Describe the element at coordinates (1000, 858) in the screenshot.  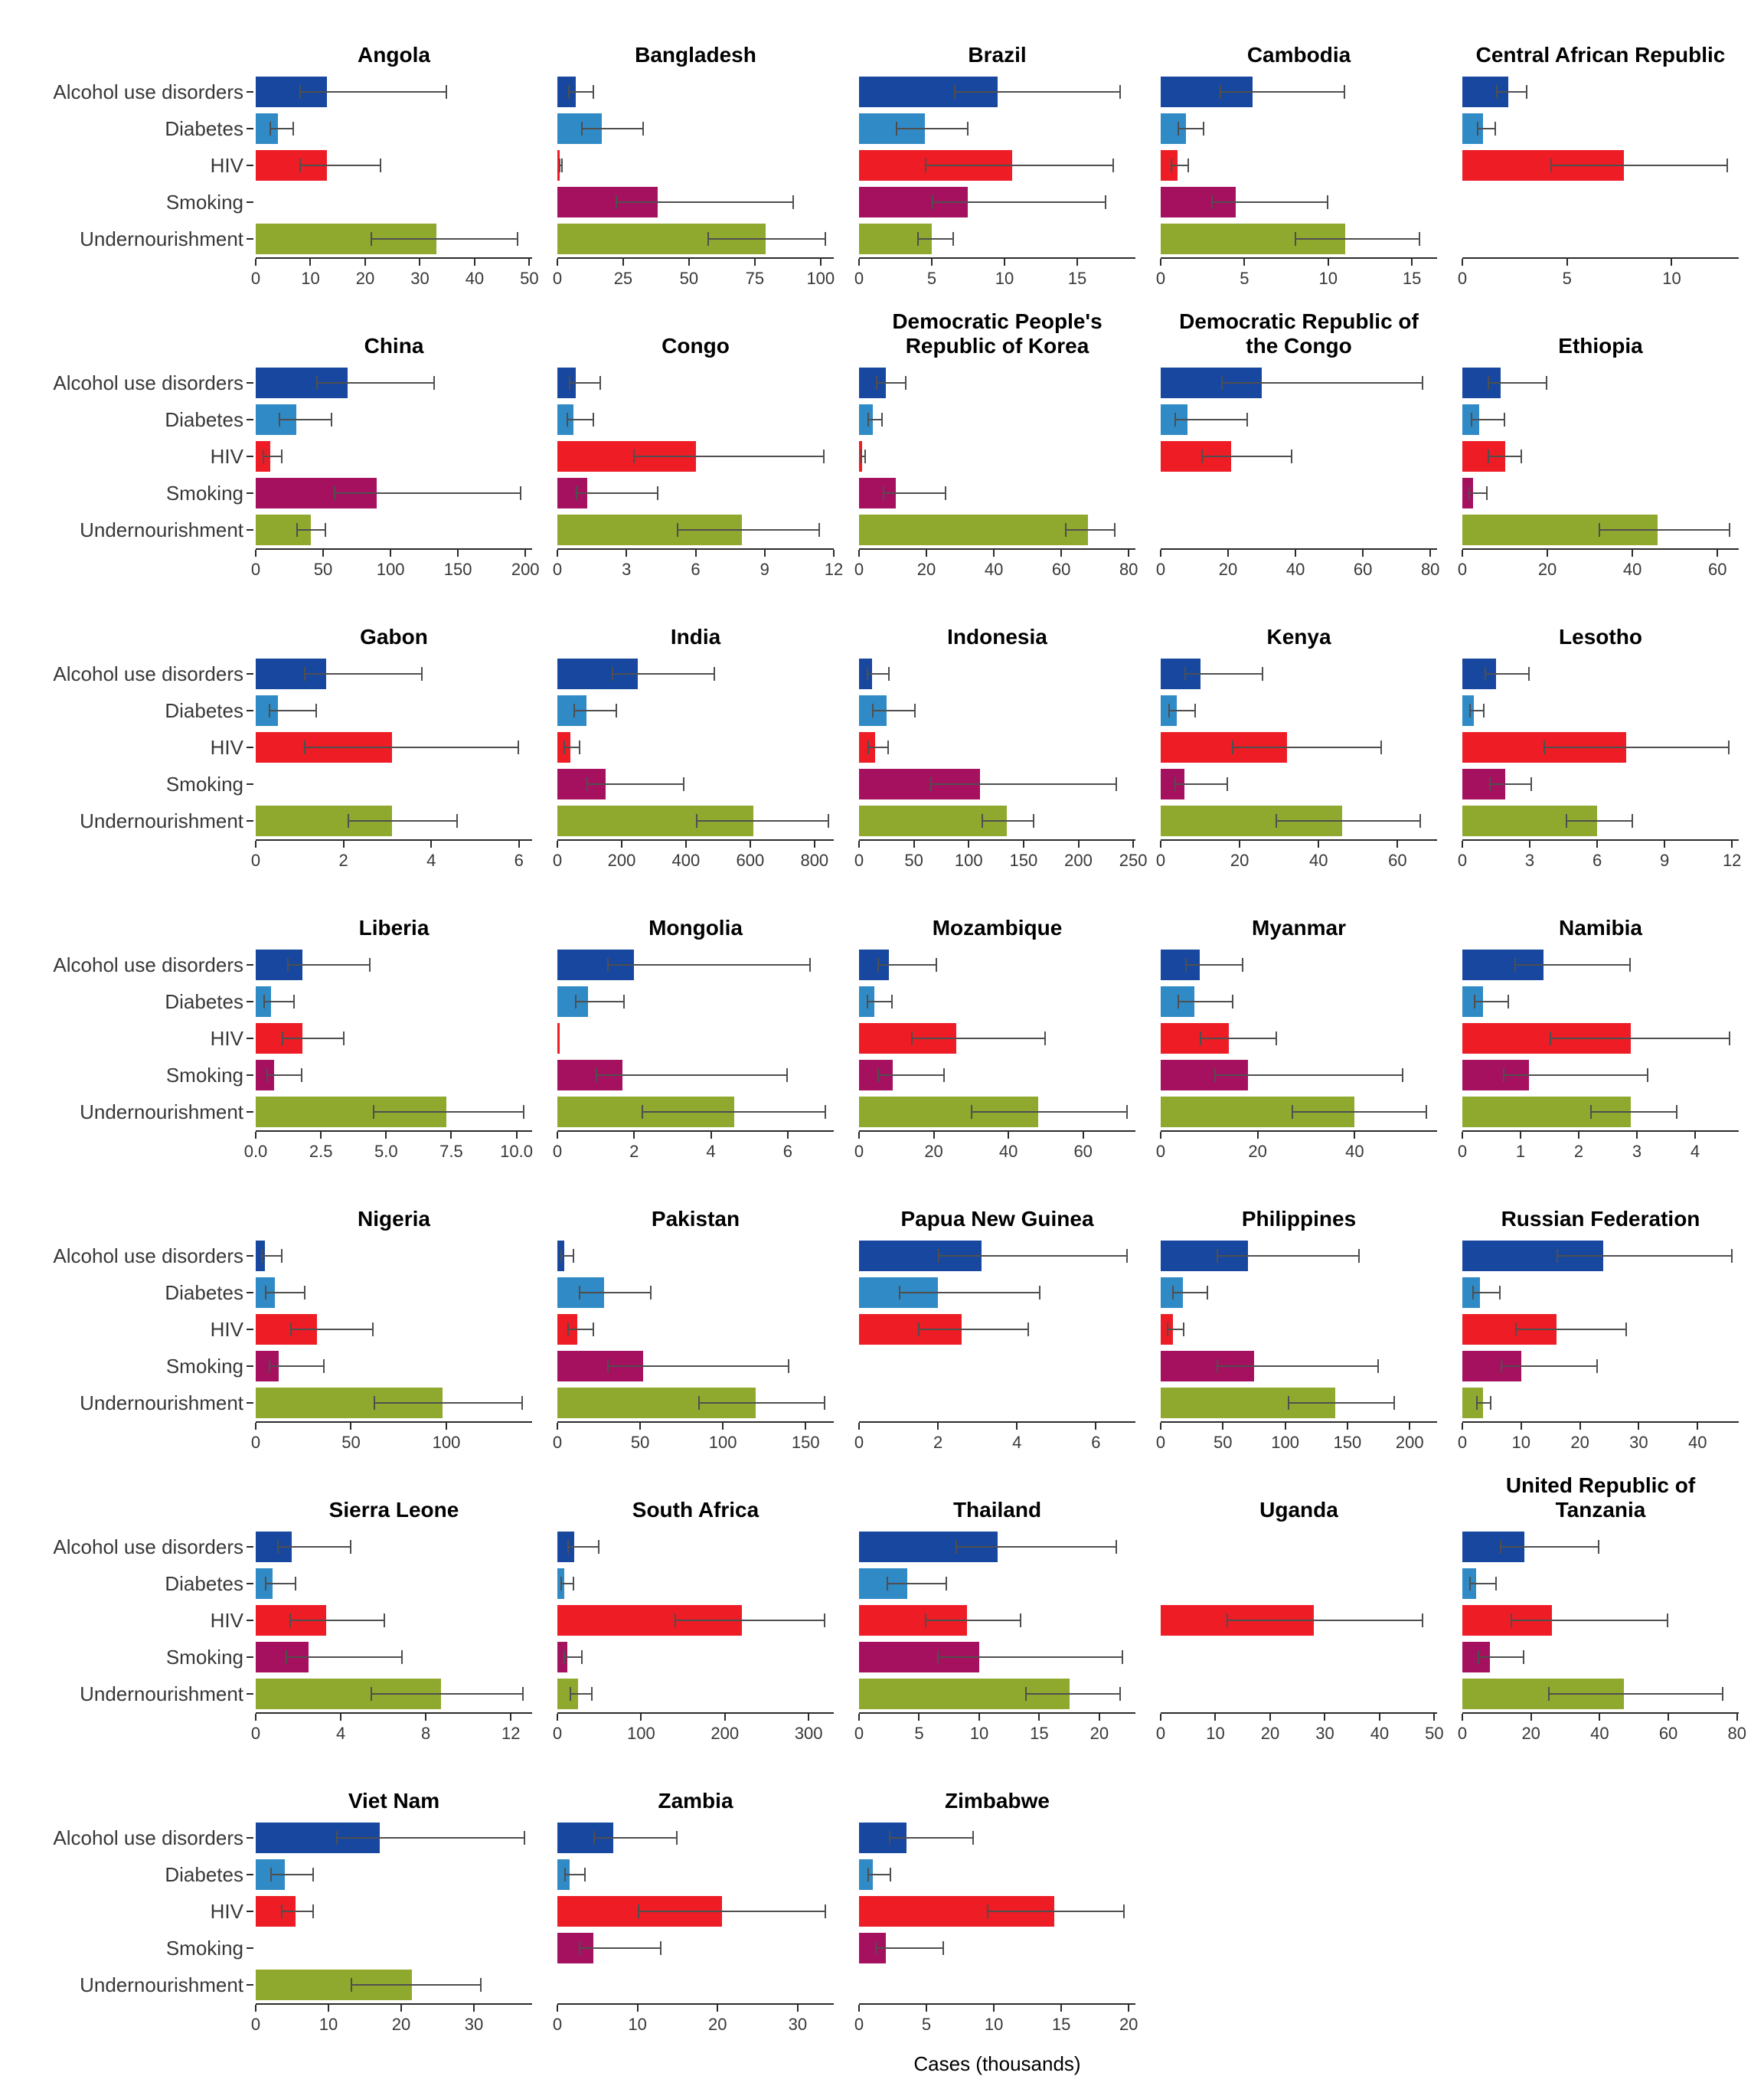
I see `x-axis: 0 50 100 150 200 250` at that location.